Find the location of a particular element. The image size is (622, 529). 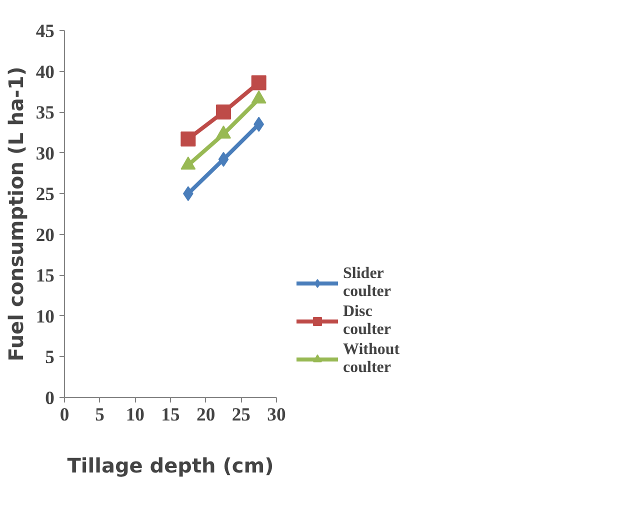

y-tick-label: 30 is located at coordinates (45, 153).